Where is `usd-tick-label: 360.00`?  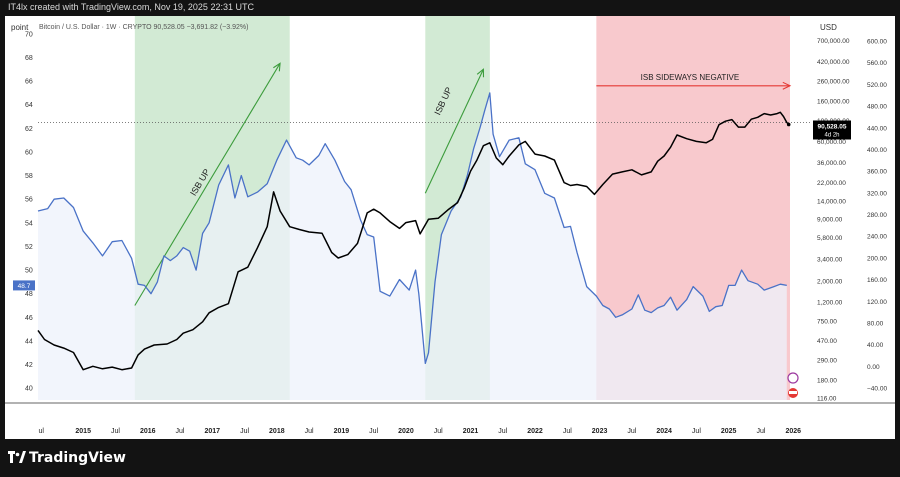 usd-tick-label: 360.00 is located at coordinates (877, 172).